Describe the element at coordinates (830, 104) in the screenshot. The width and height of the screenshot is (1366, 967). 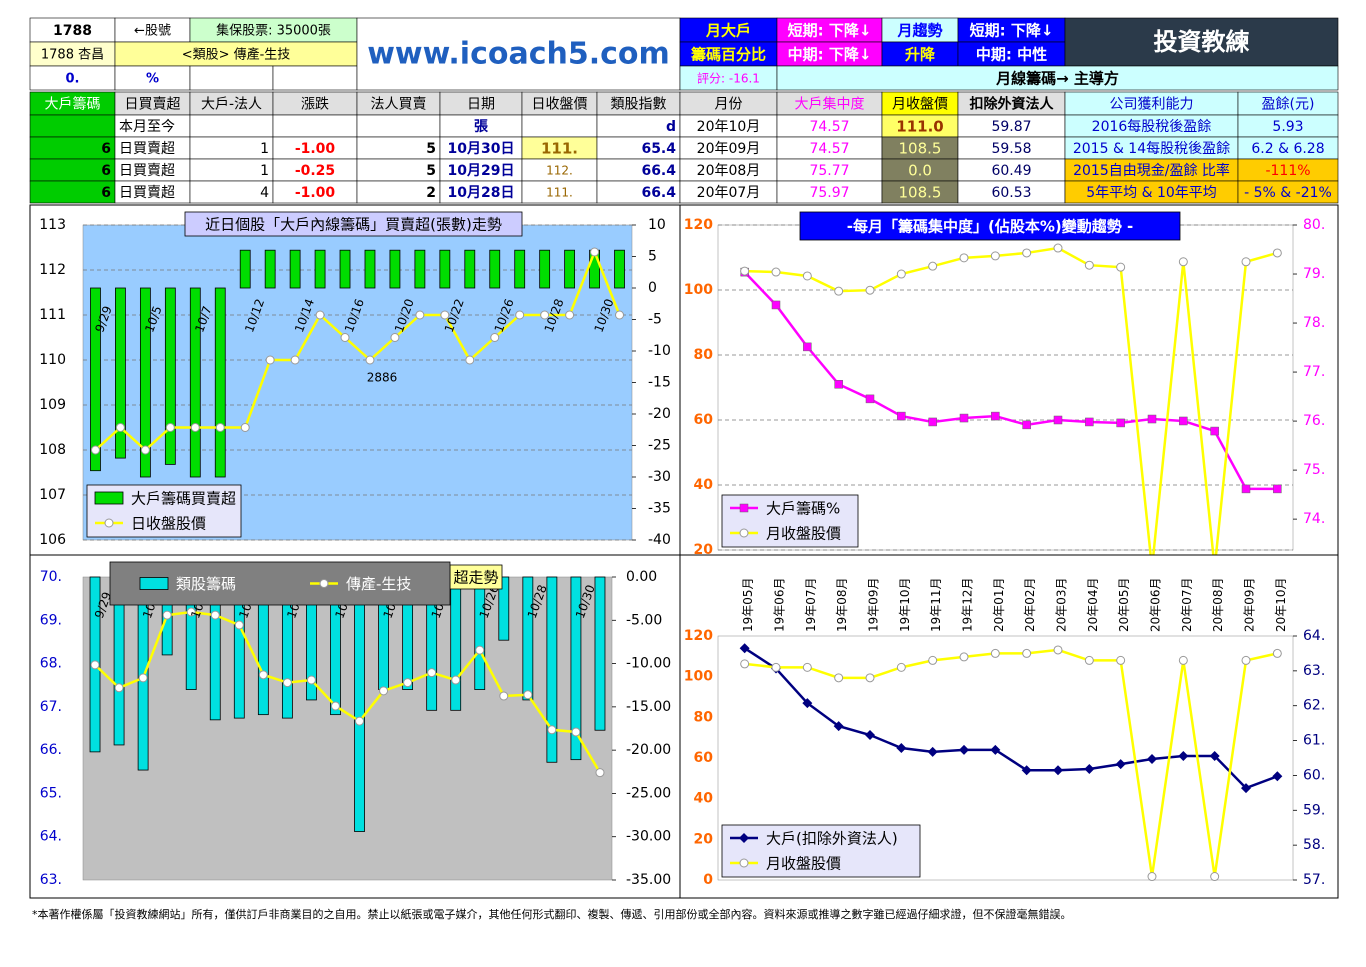
I see `cell-text: 大戶集中度` at that location.